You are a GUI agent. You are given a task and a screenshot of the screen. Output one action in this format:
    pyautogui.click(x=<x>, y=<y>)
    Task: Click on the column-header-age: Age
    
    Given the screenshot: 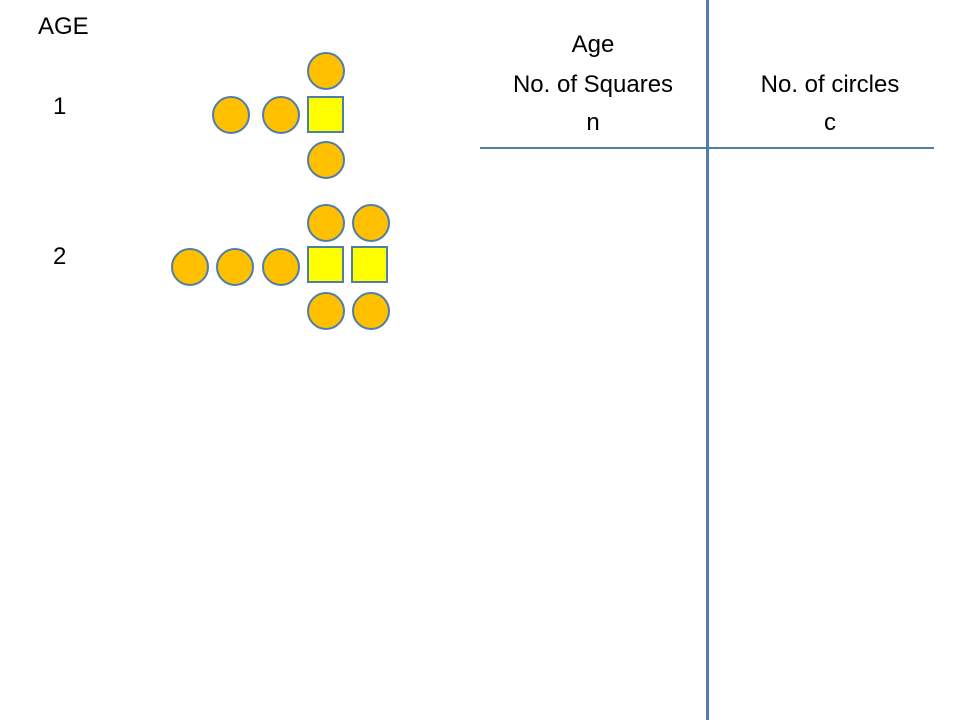 What is the action you would take?
    pyautogui.click(x=593, y=44)
    